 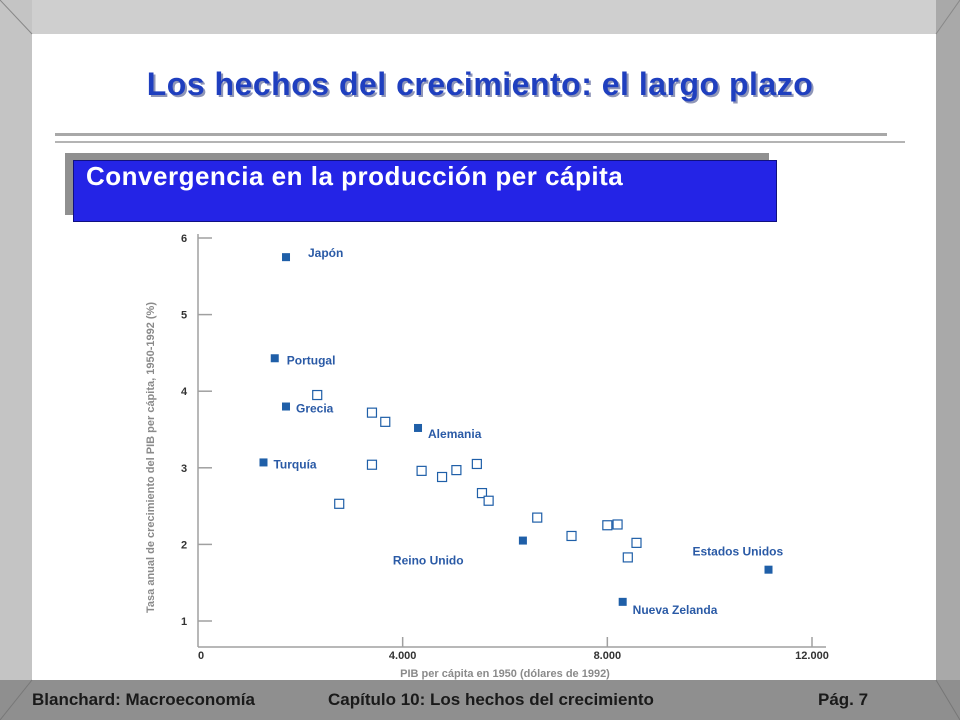 What do you see at coordinates (608, 656) in the screenshot?
I see `x-tick-label: 8.000` at bounding box center [608, 656].